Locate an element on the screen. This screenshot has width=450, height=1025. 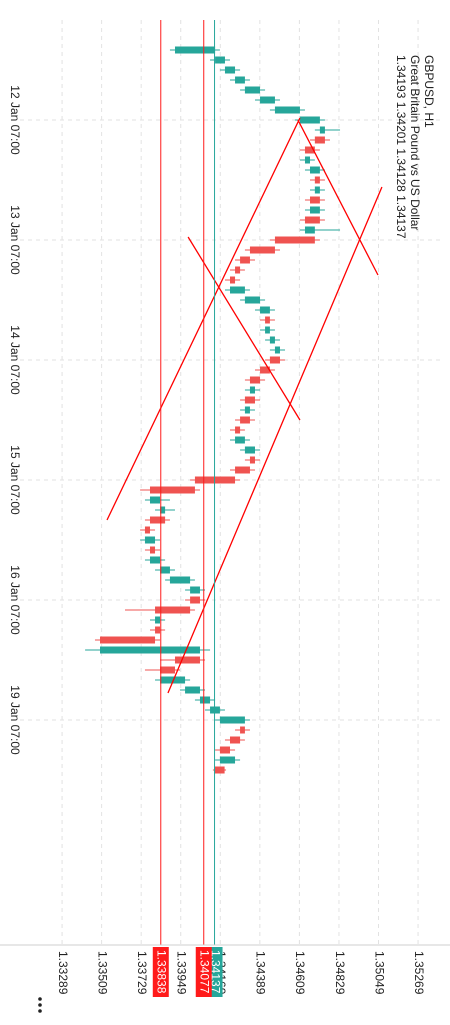
x-tick-label: 13 Jan 07:00 is located at coordinates (15, 240).